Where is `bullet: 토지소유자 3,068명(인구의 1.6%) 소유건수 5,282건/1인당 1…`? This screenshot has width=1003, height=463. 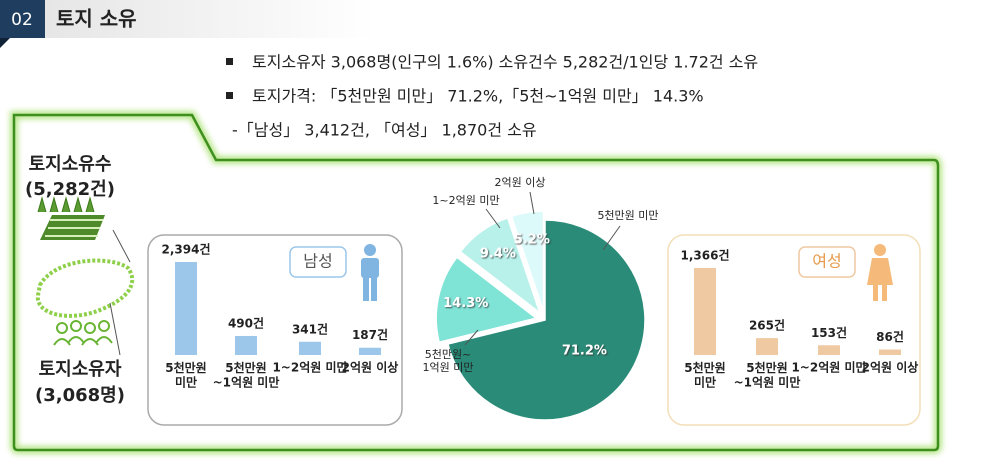 bullet: 토지소유자 3,068명(인구의 1.6%) 소유건수 5,282건/1인당 1… is located at coordinates (505, 62).